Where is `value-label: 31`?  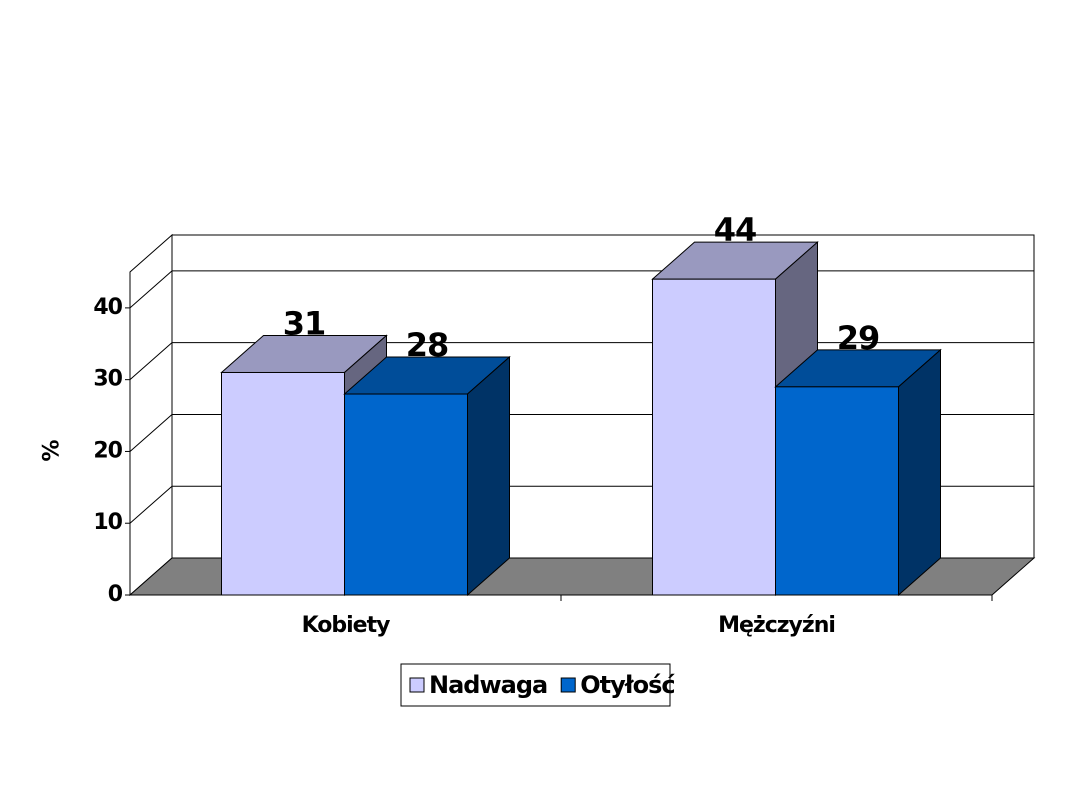
value-label: 31 is located at coordinates (304, 323).